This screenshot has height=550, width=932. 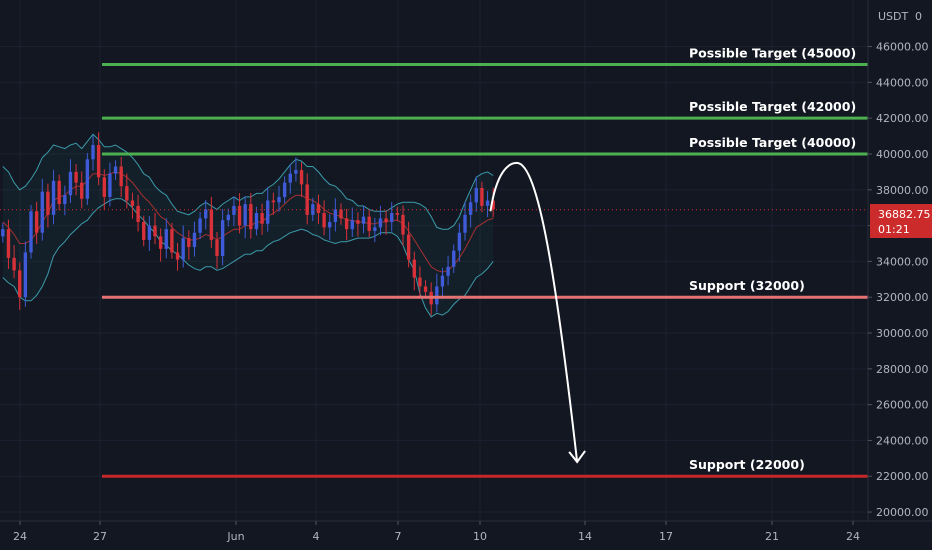 I want to click on price-tick-label: 22000.00, so click(x=902, y=476).